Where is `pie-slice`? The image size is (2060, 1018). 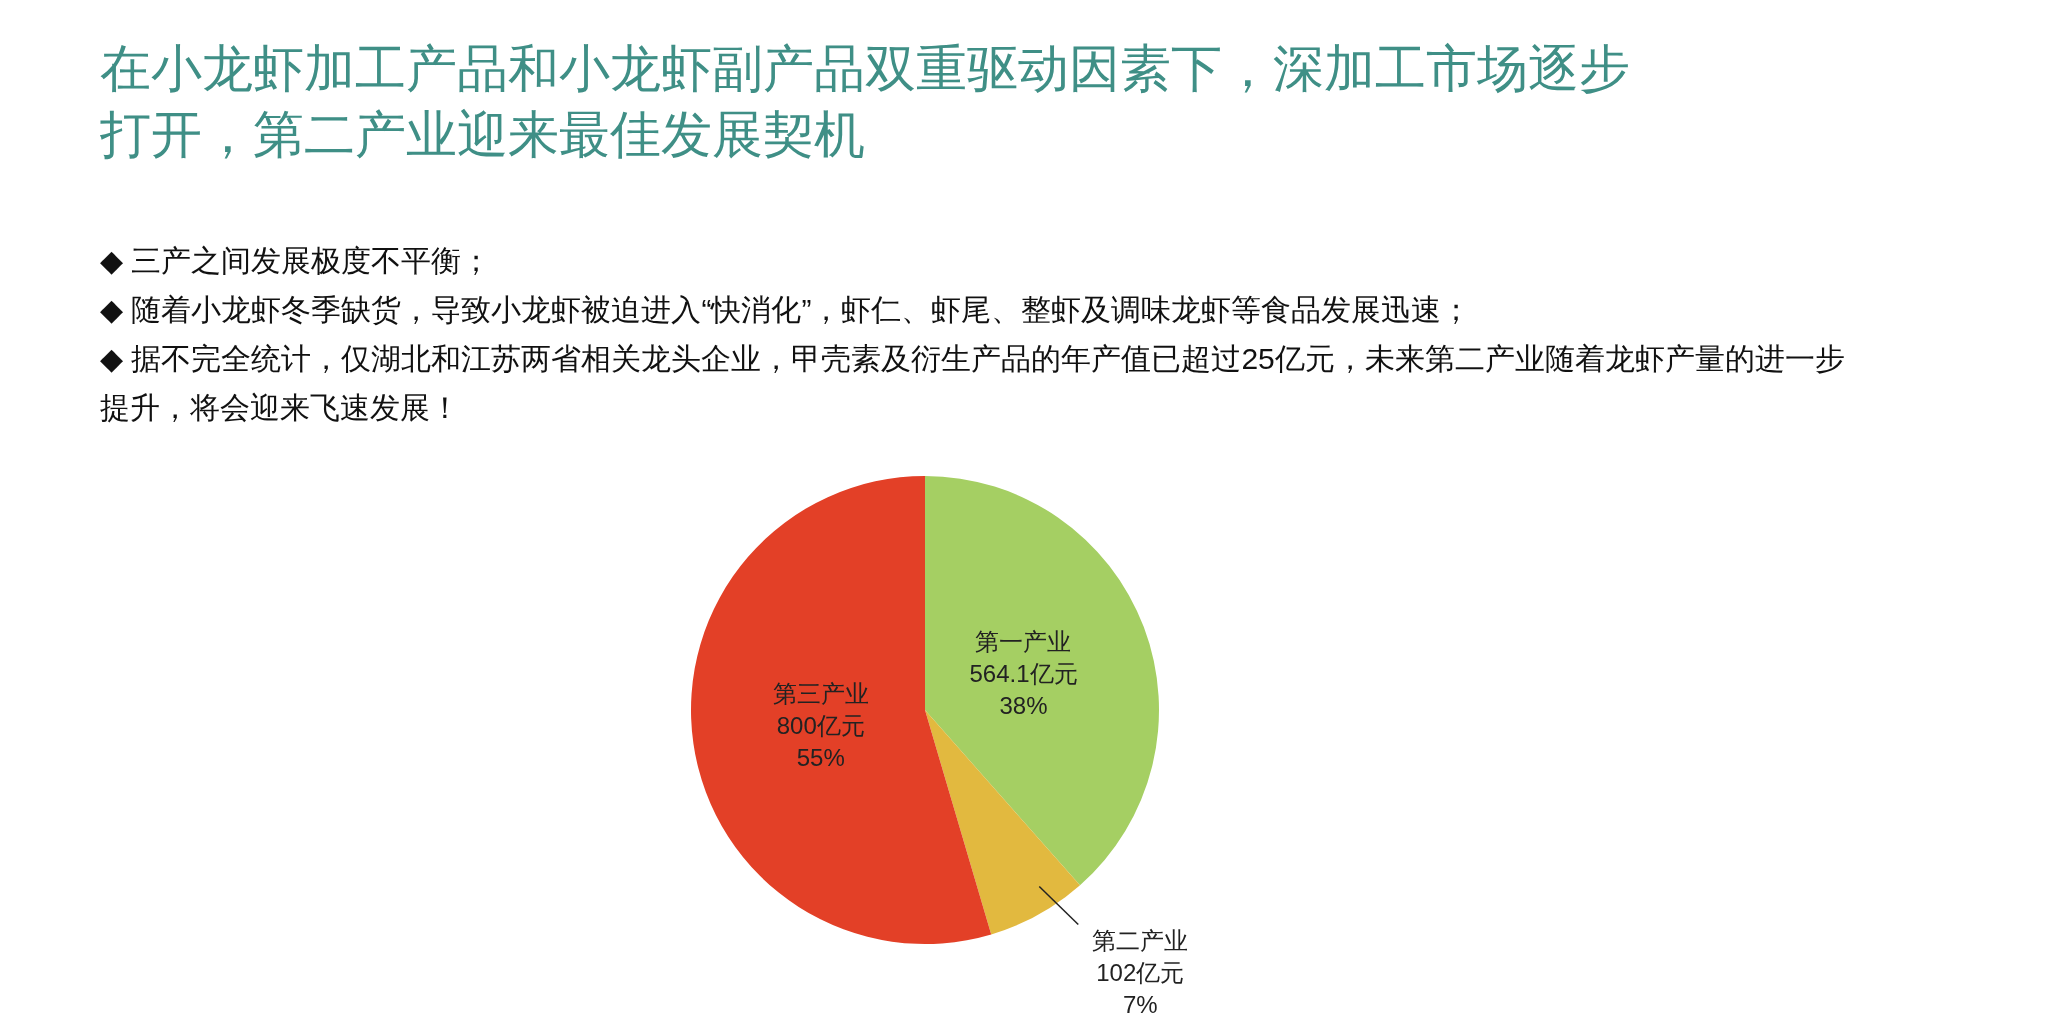
pie-slice is located at coordinates (1042, 681).